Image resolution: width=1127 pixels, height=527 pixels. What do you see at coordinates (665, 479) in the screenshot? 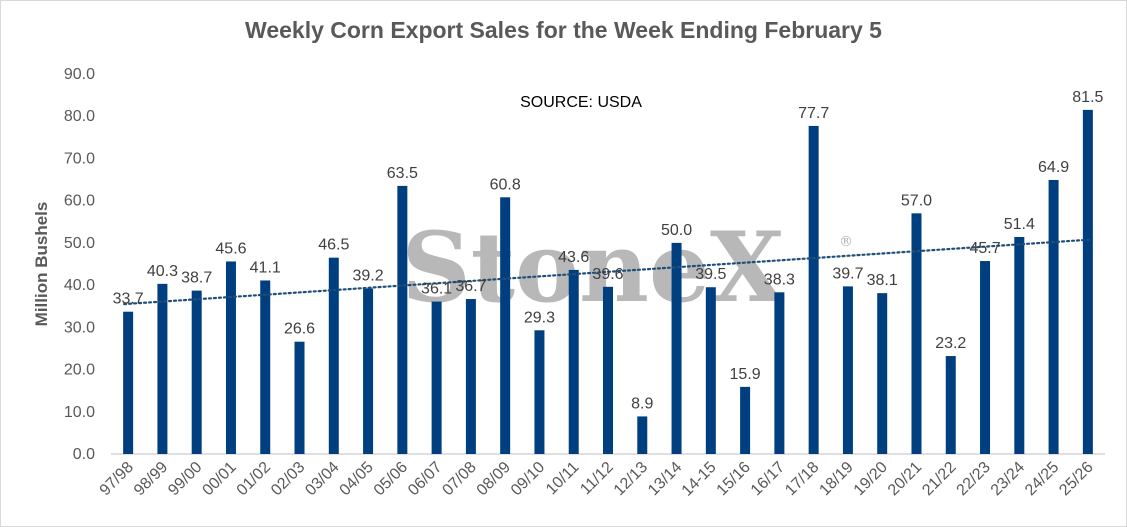
I see `x-tick-label: 13/14` at bounding box center [665, 479].